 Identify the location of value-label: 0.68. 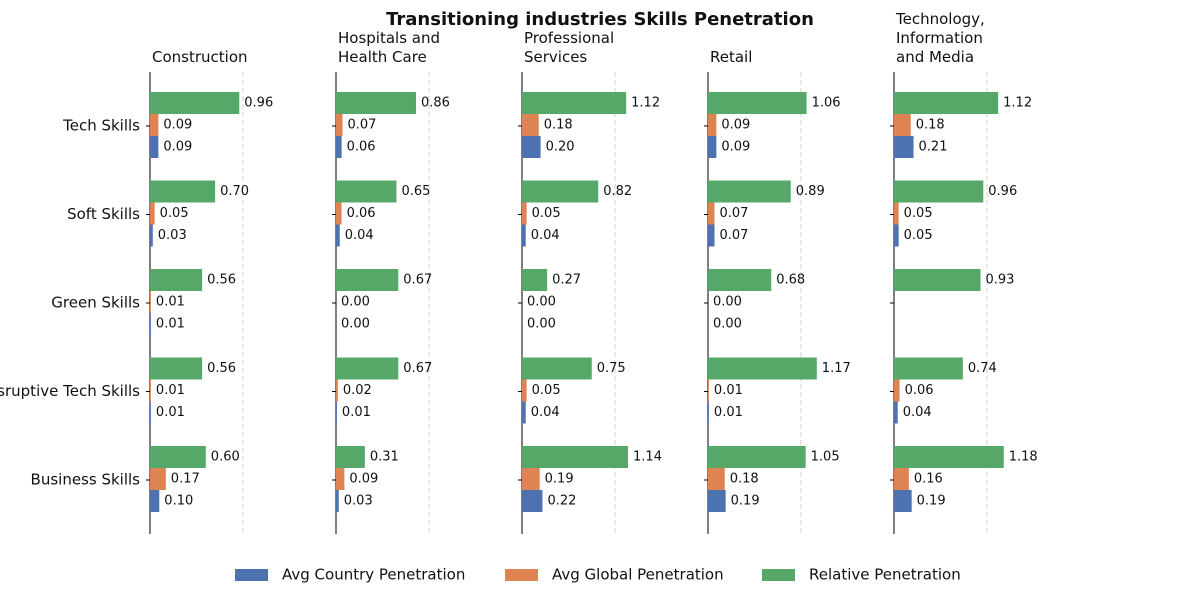
(790, 280).